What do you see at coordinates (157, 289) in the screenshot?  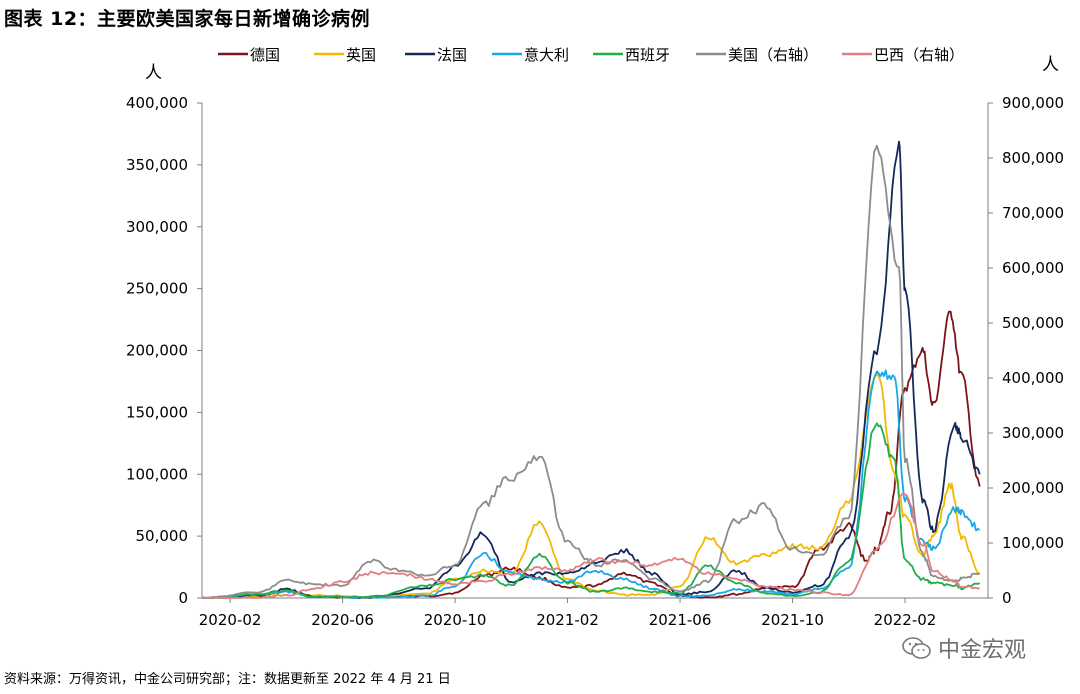 I see `left-tick-label: 250,000` at bounding box center [157, 289].